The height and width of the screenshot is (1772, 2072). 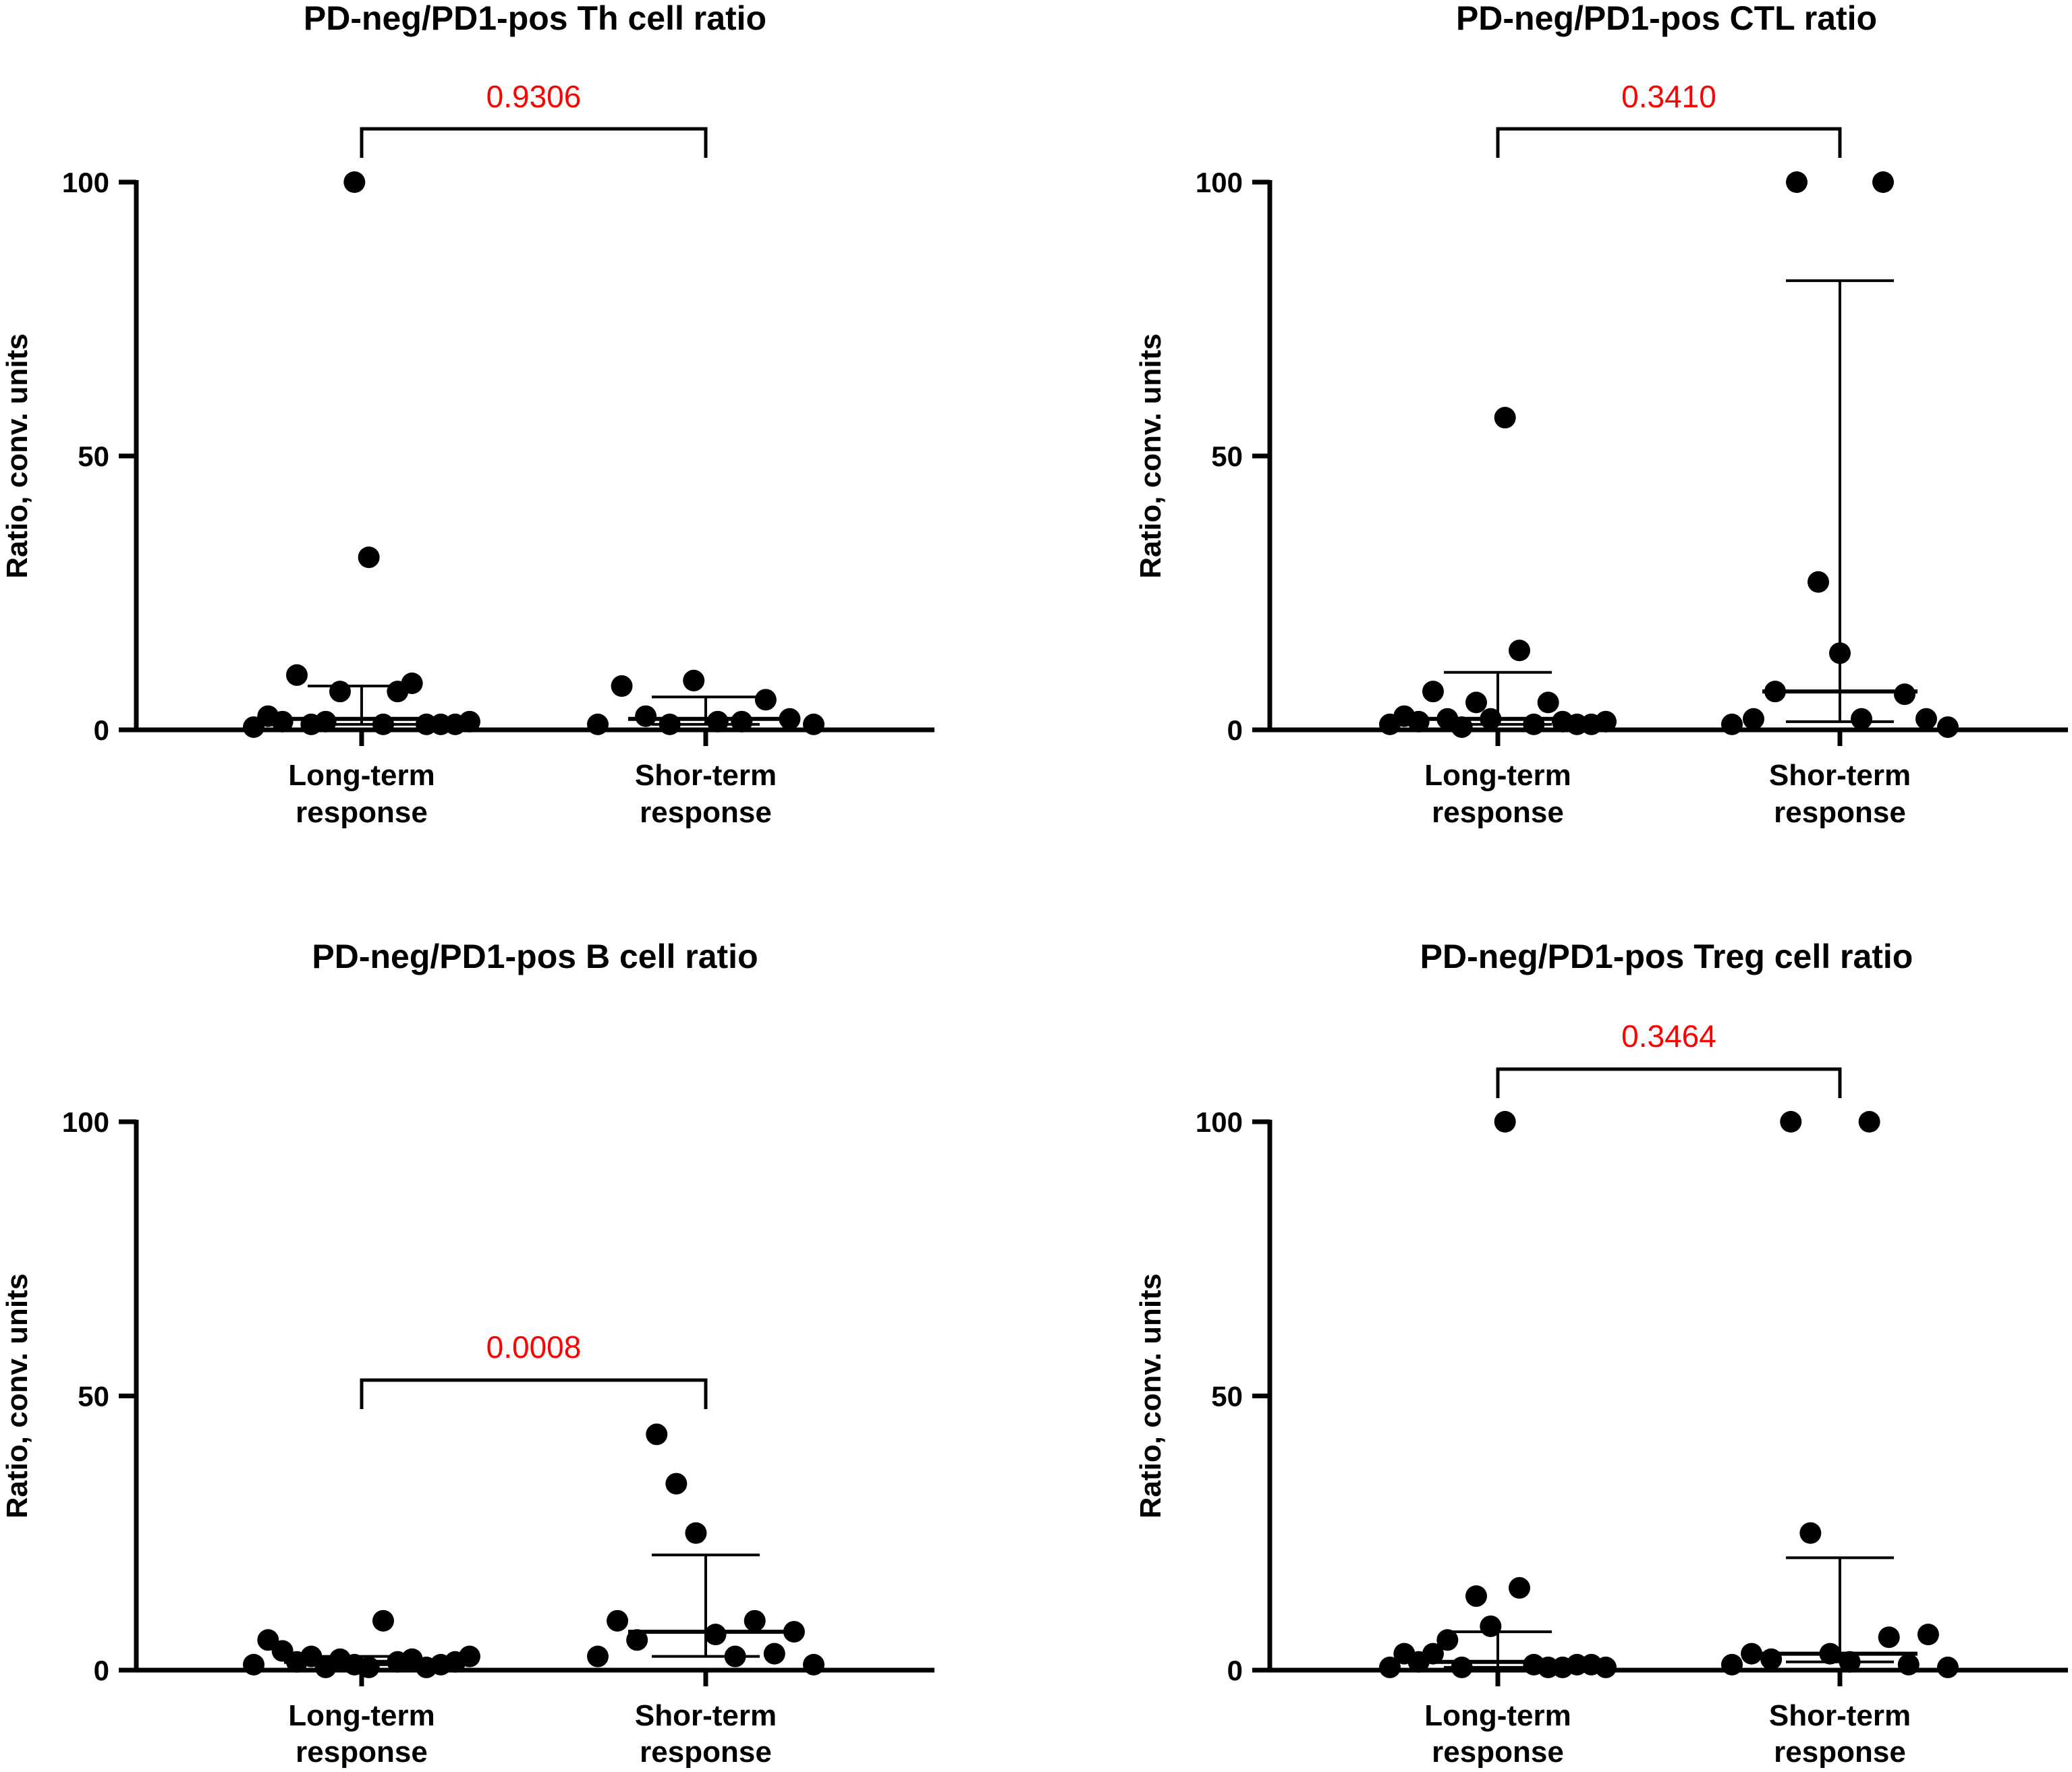 I want to click on panel-title: PD-neg/PD1-pos CTL ratio, so click(x=1666, y=18).